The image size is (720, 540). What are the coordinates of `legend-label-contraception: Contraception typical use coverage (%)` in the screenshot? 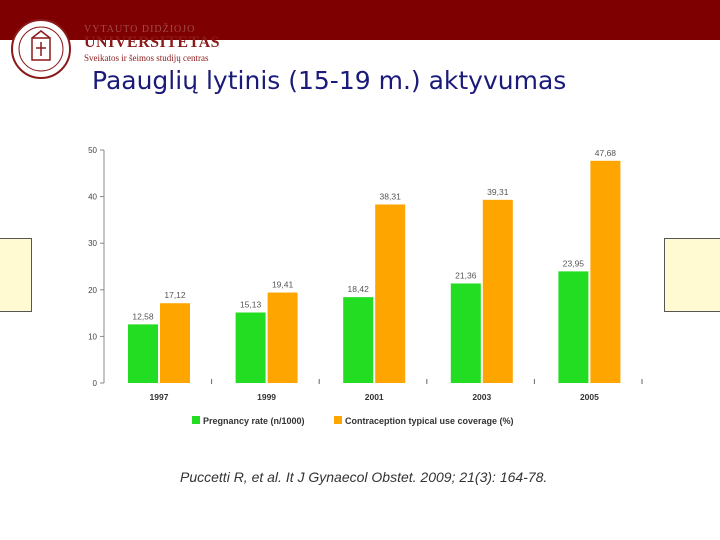 It's located at (429, 421).